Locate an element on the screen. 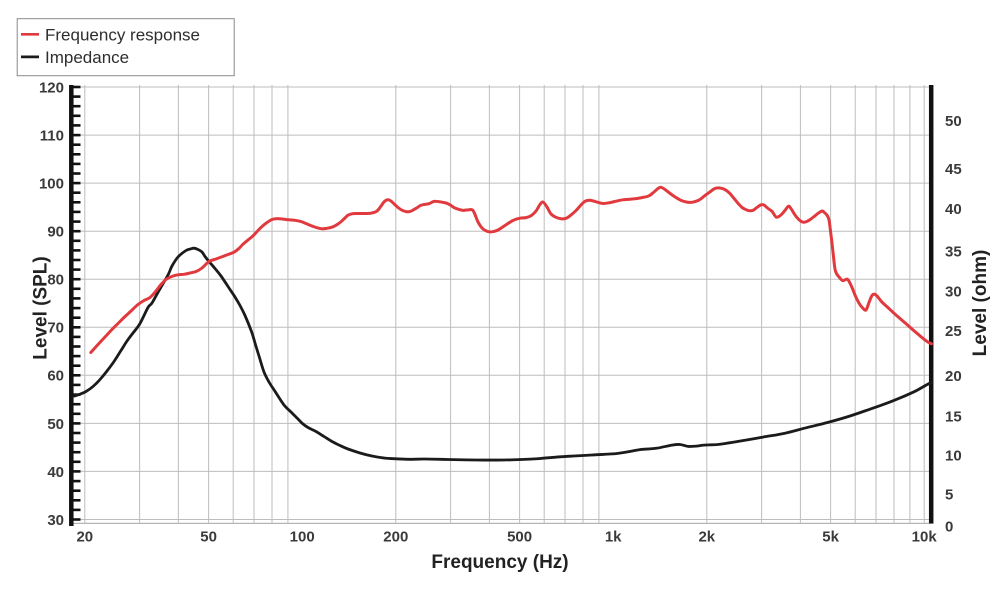 Image resolution: width=1000 pixels, height=600 pixels. svg-text: 45 is located at coordinates (953, 169).